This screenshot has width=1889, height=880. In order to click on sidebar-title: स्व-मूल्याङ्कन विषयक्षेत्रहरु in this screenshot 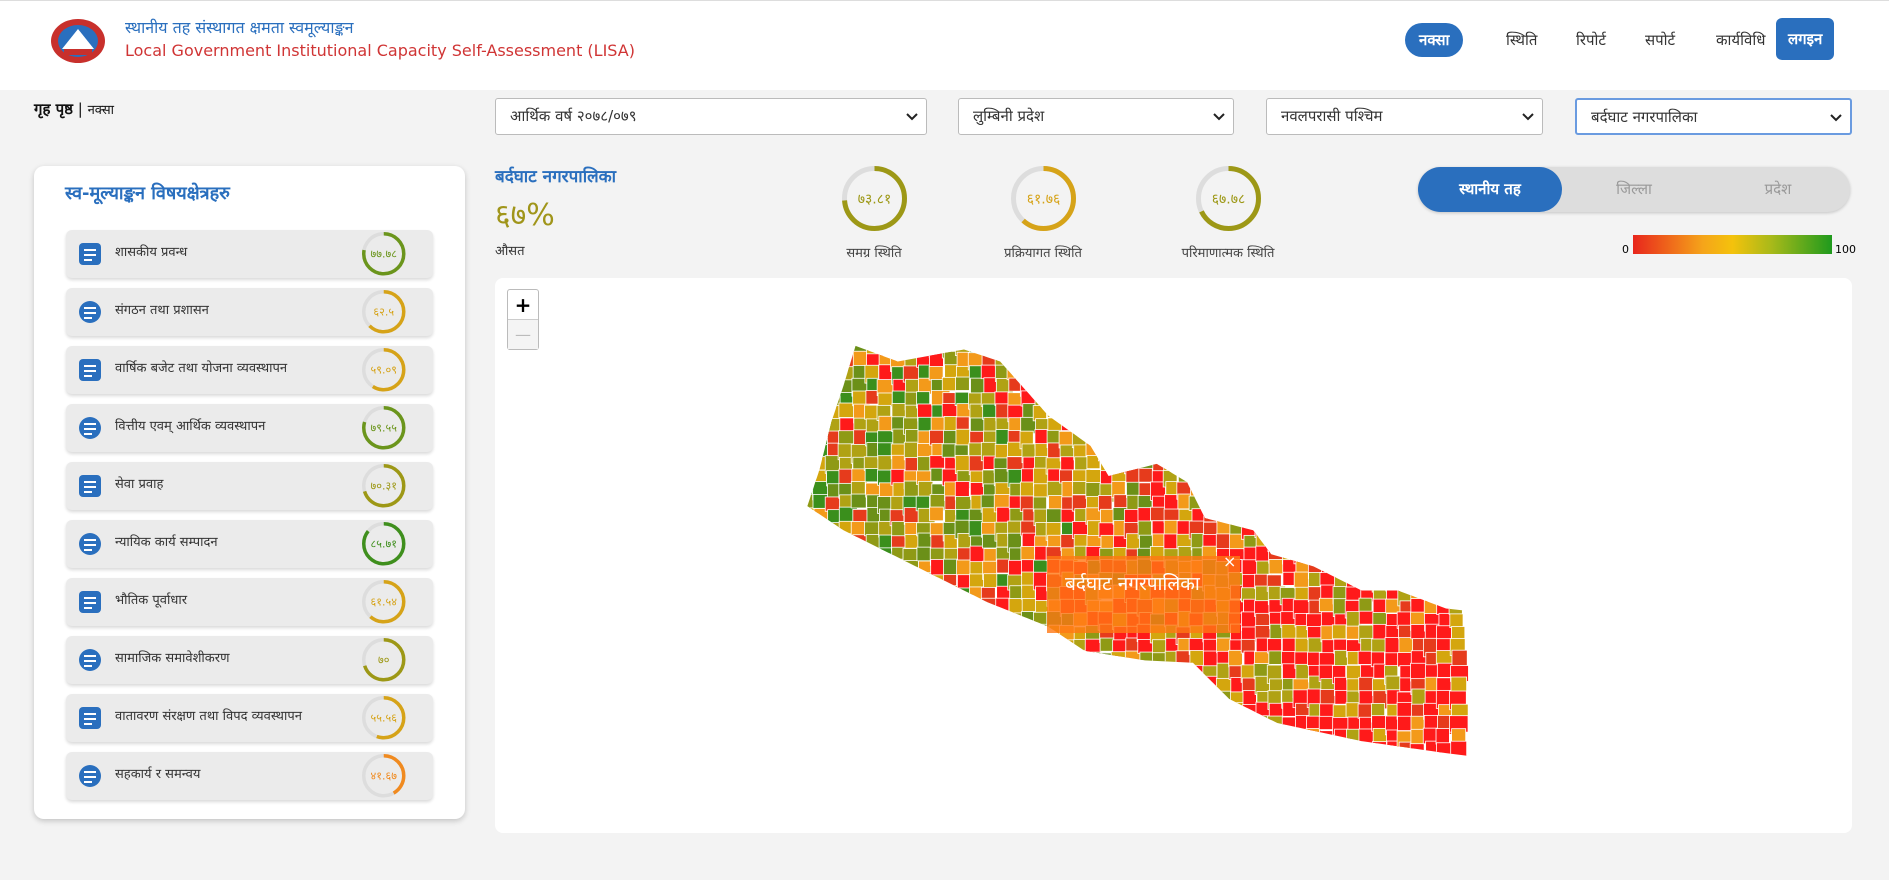, I will do `click(147, 193)`.